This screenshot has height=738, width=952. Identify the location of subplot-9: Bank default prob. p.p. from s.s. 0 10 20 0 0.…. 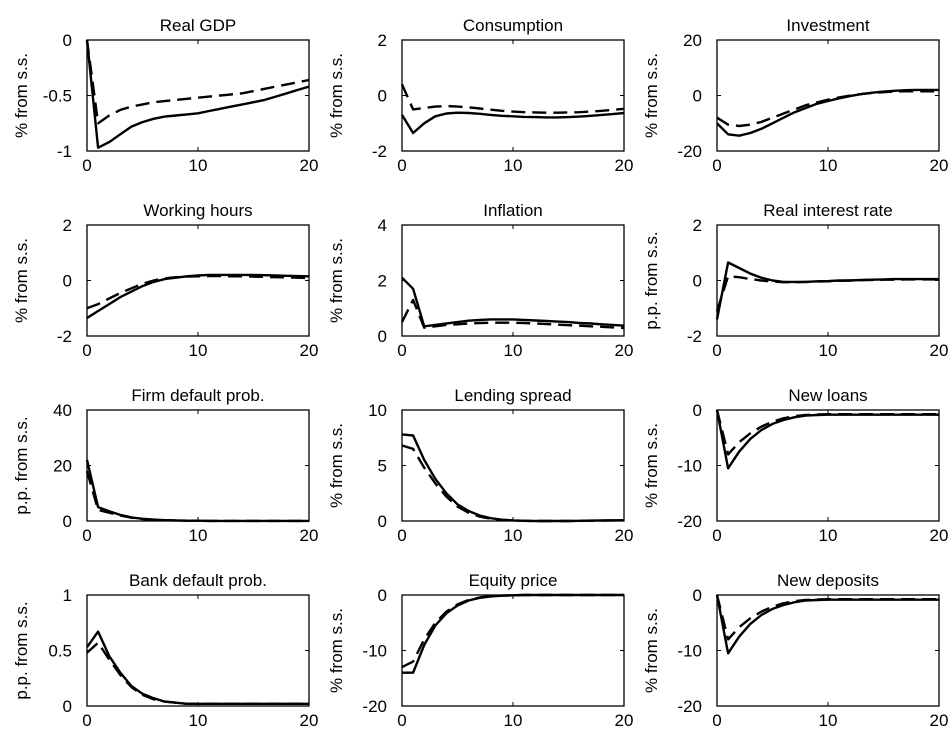
(165, 650).